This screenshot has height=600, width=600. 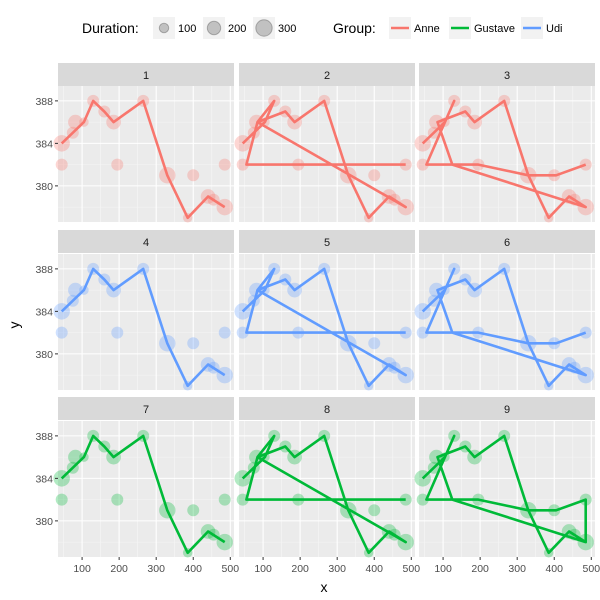 I want to click on x-axis-label: x, so click(x=324, y=587).